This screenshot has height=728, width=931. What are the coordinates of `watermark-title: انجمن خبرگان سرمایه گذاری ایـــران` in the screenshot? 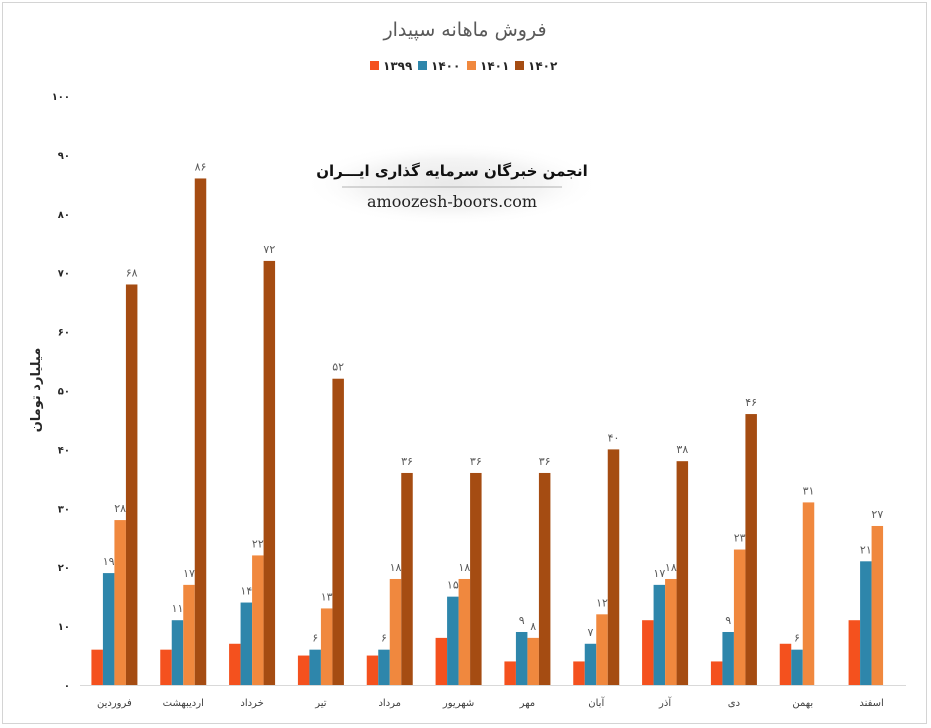 It's located at (452, 171).